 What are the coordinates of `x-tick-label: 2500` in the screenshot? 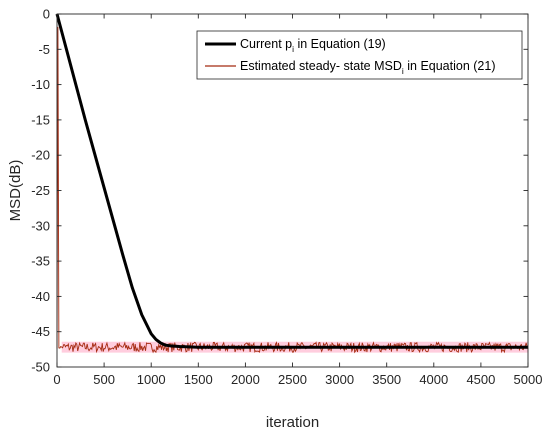 It's located at (292, 379).